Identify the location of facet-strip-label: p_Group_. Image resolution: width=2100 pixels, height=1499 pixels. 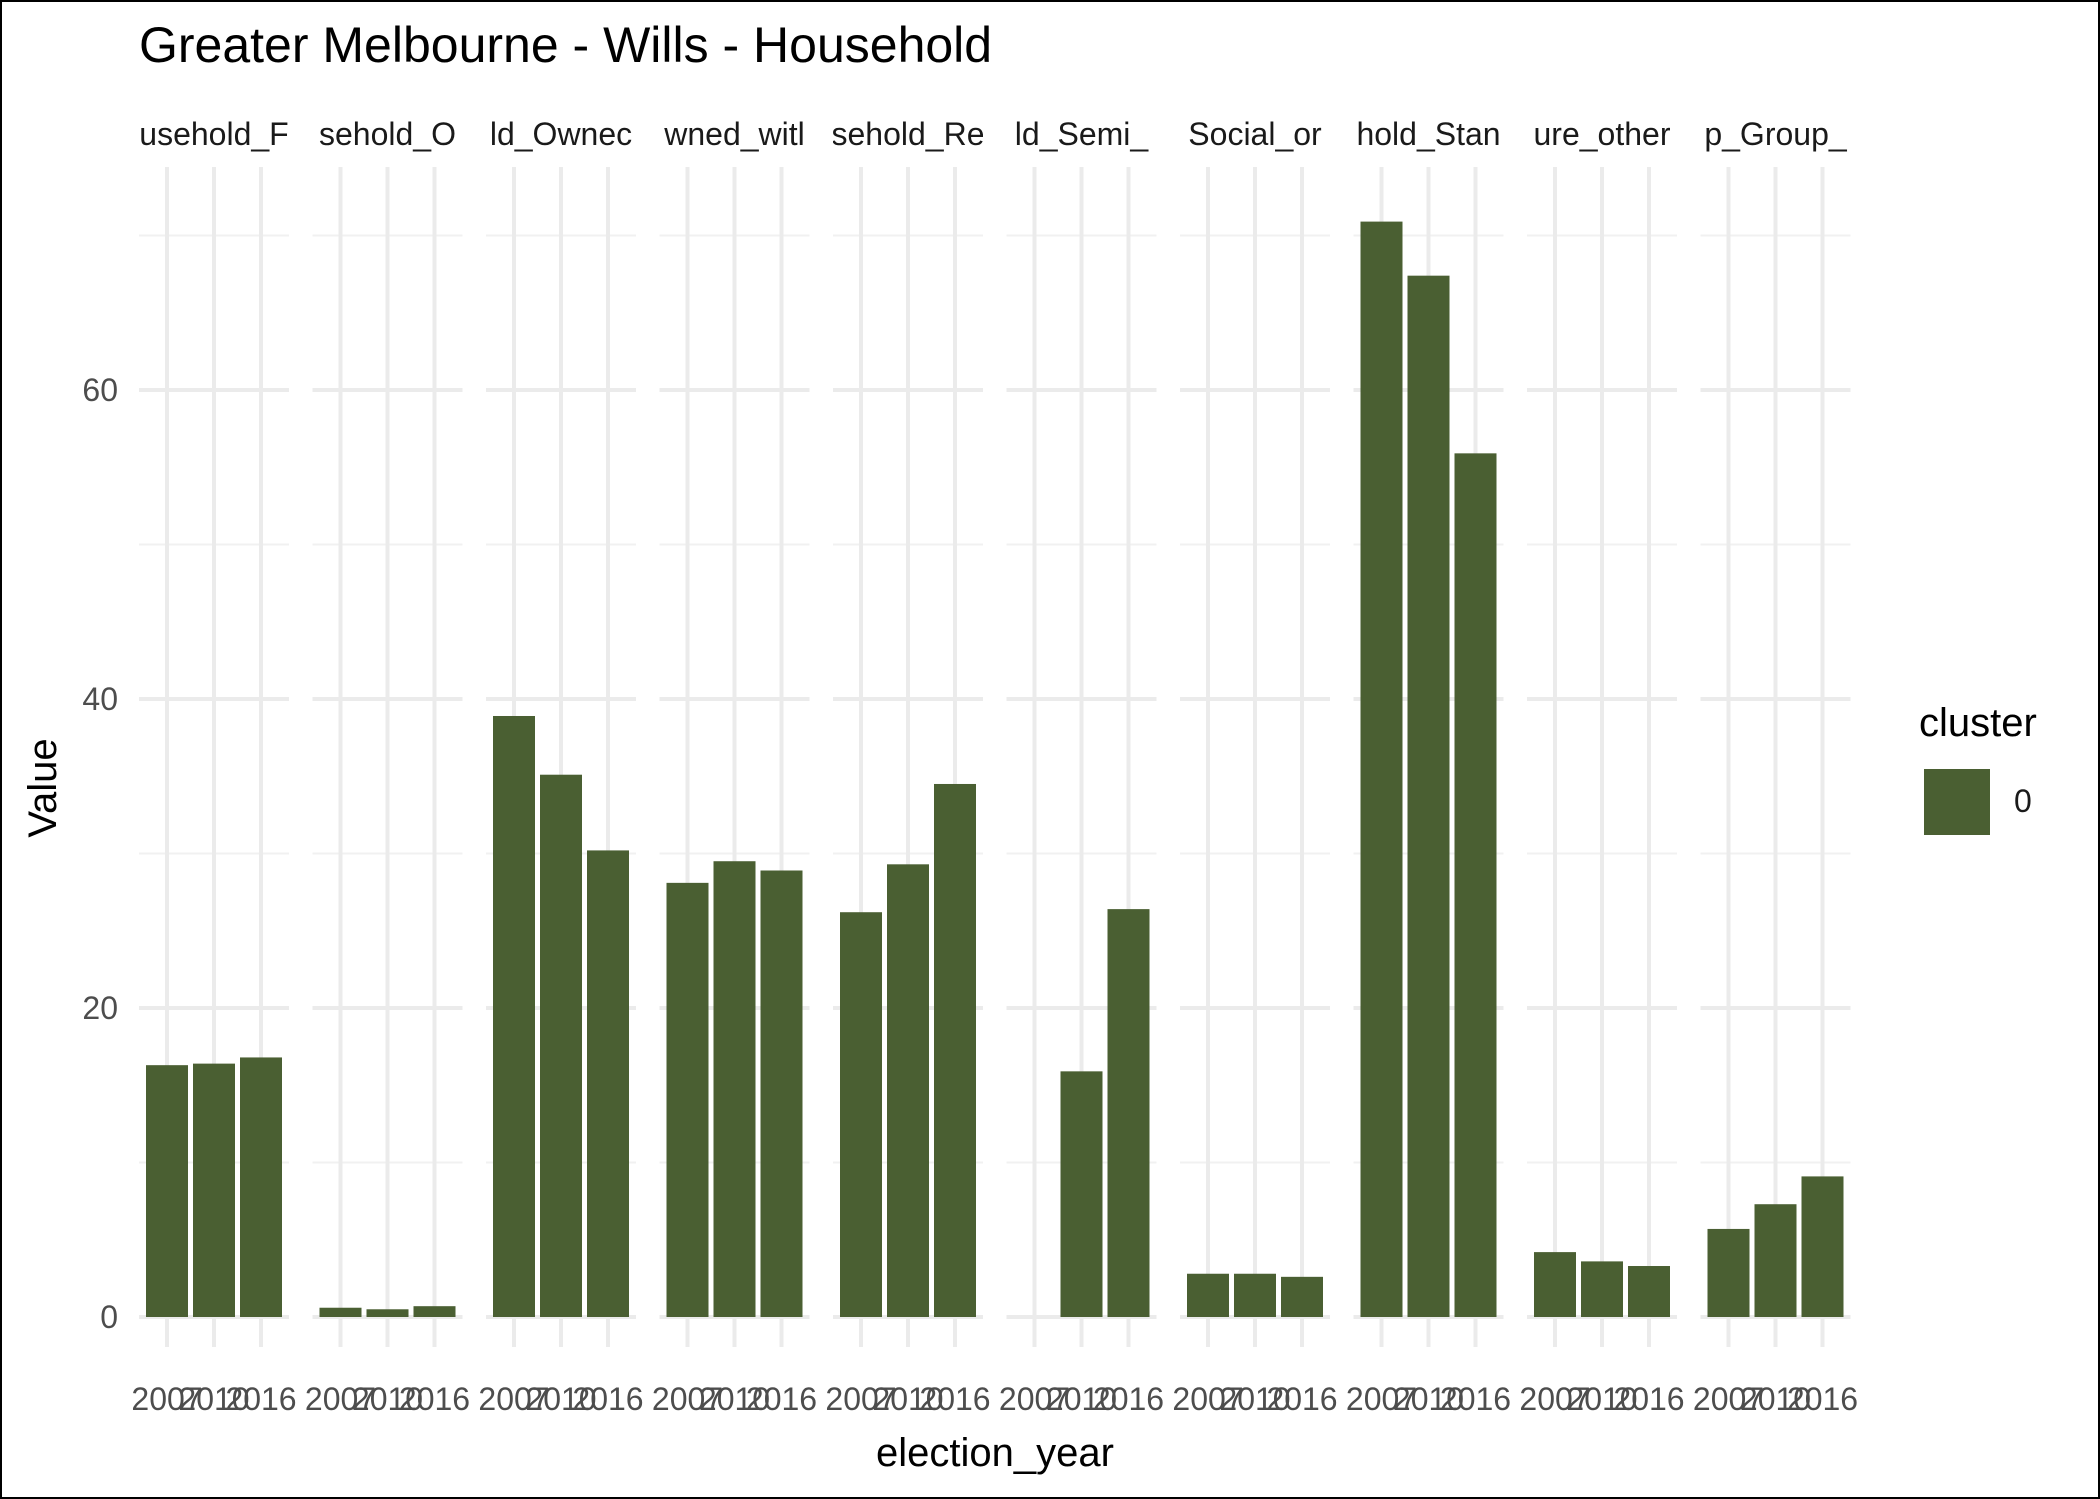
(1776, 134).